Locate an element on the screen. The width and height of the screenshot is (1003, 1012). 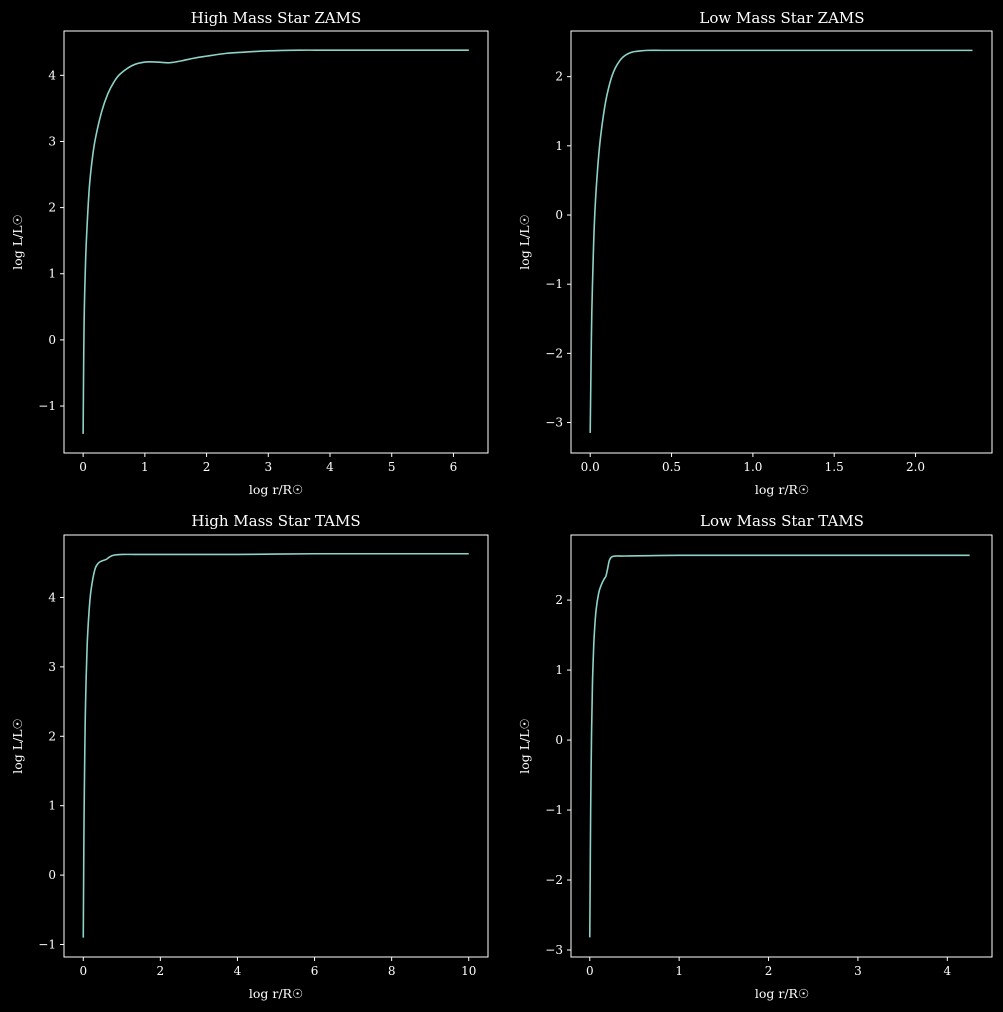
x-tick-label: 10 is located at coordinates (468, 971).